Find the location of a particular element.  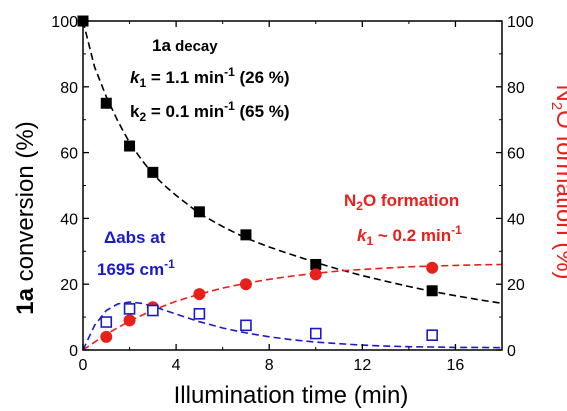

y-tick-label-left: 60 is located at coordinates (69, 154).